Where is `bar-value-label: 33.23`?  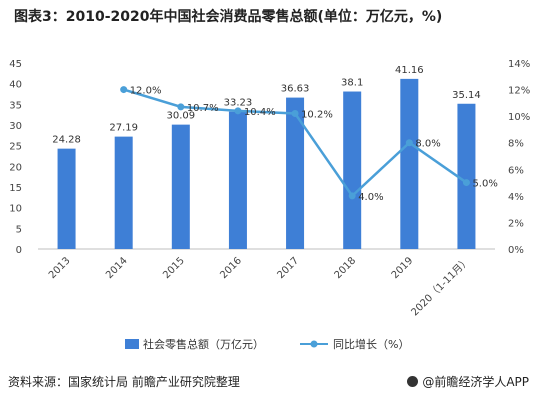 bar-value-label: 33.23 is located at coordinates (238, 103).